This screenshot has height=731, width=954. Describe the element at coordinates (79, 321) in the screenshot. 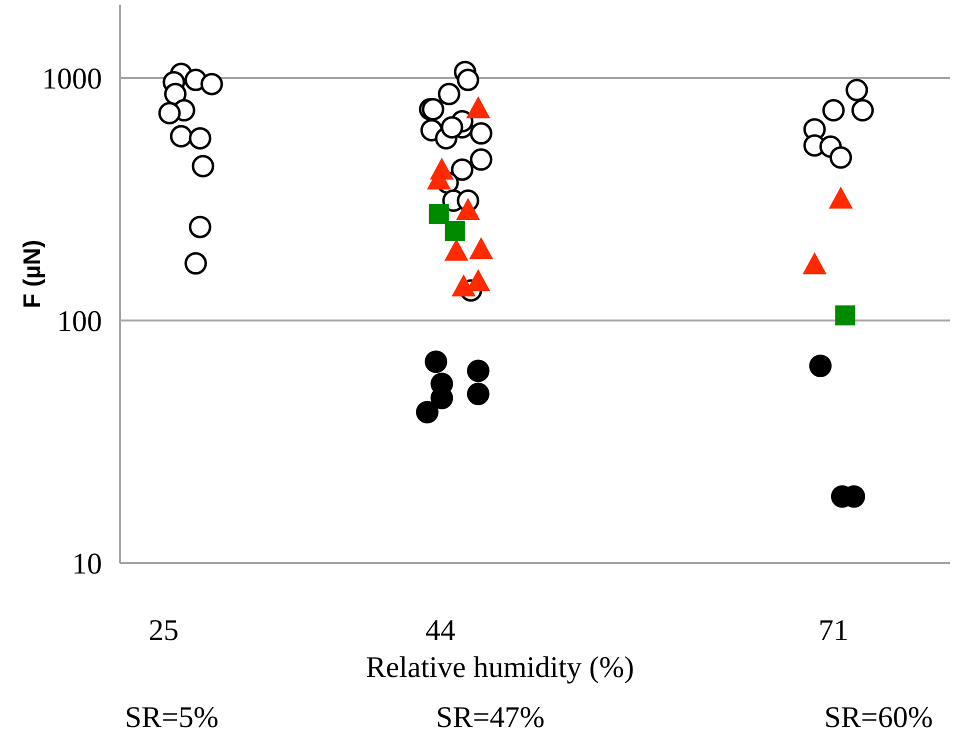

I see `y-tick-label: 100` at that location.